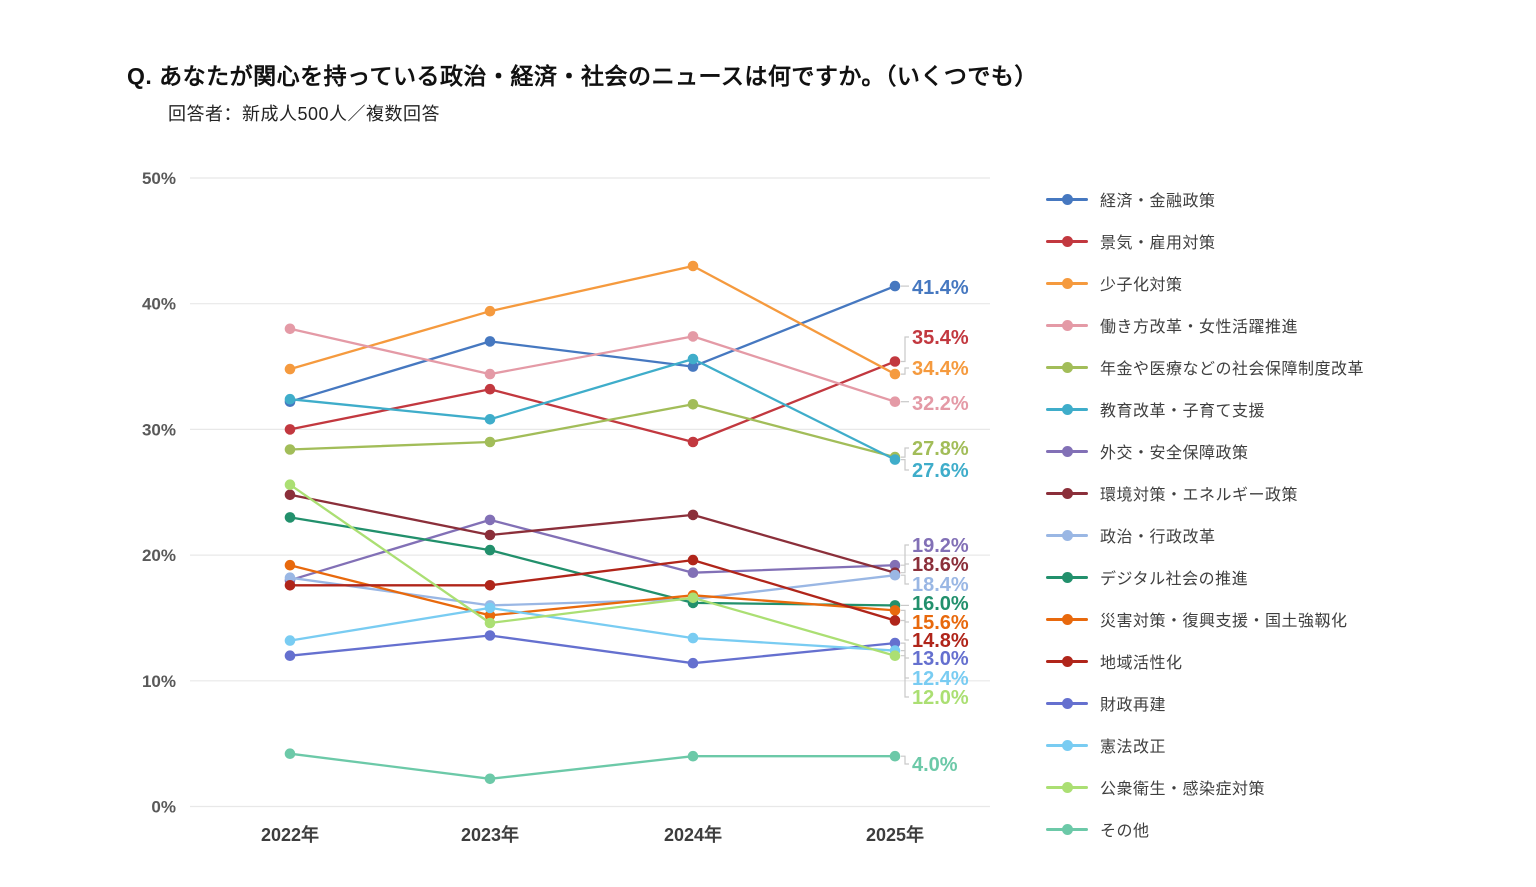 Image resolution: width=1536 pixels, height=887 pixels. Describe the element at coordinates (1286, 703) in the screenshot. I see `legend-item: 財政再建` at that location.